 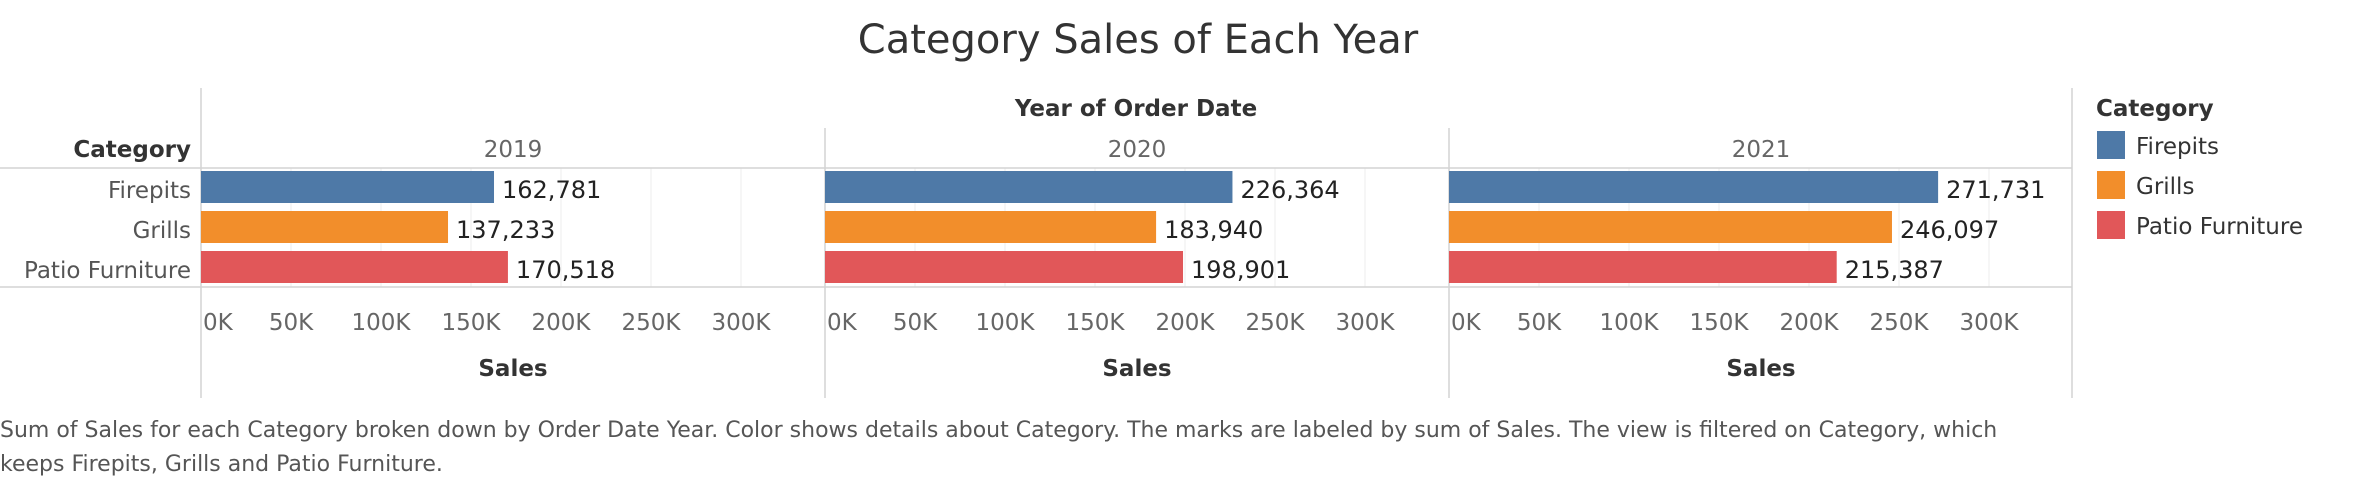 What do you see at coordinates (162, 231) in the screenshot?
I see `category-label: Grills` at bounding box center [162, 231].